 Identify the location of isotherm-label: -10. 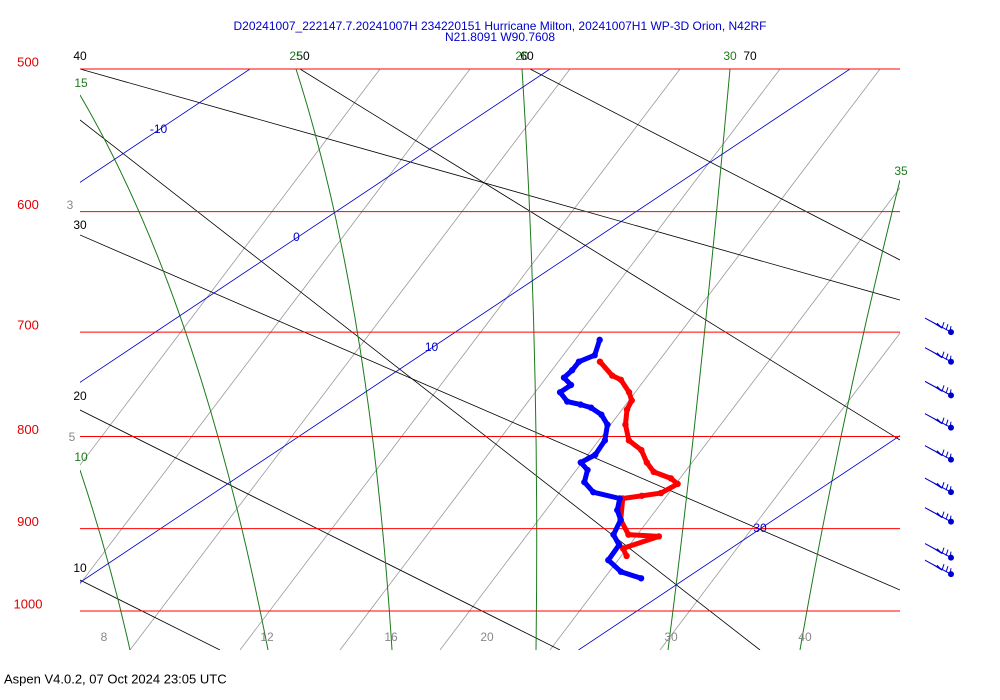
(159, 129).